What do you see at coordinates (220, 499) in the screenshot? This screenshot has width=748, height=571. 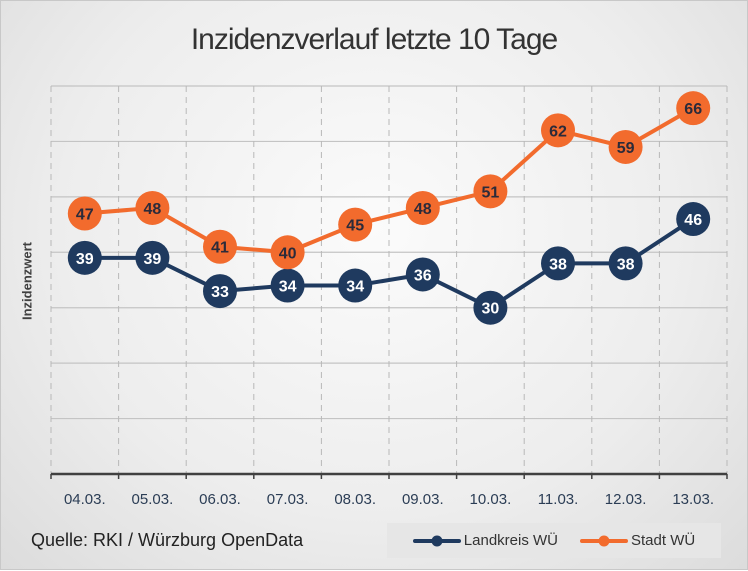 I see `x-tick-label: 06.03.` at bounding box center [220, 499].